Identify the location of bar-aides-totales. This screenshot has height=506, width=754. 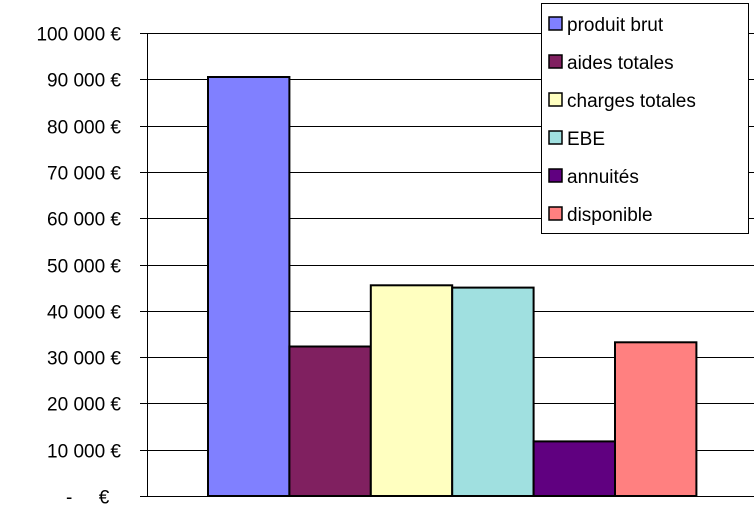
(330, 421).